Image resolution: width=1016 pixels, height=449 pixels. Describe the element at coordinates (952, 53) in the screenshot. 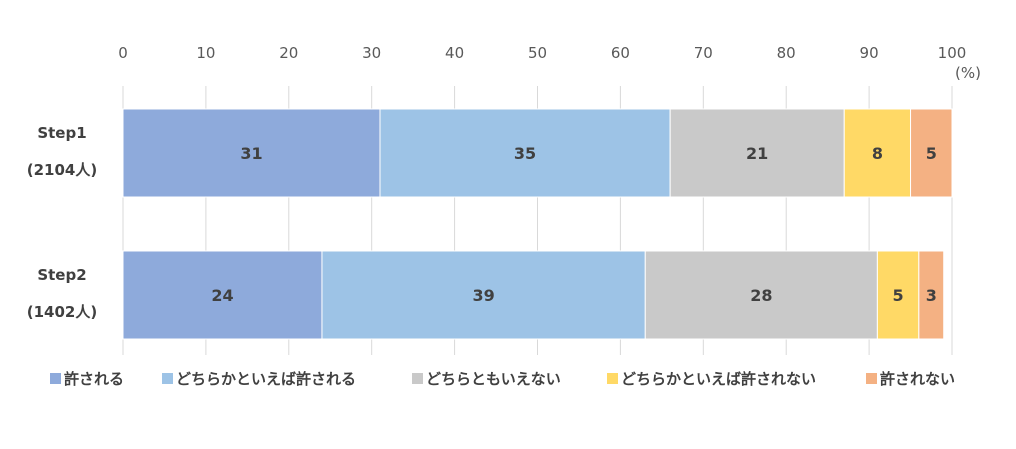

I see `x-tick-label: 100` at that location.